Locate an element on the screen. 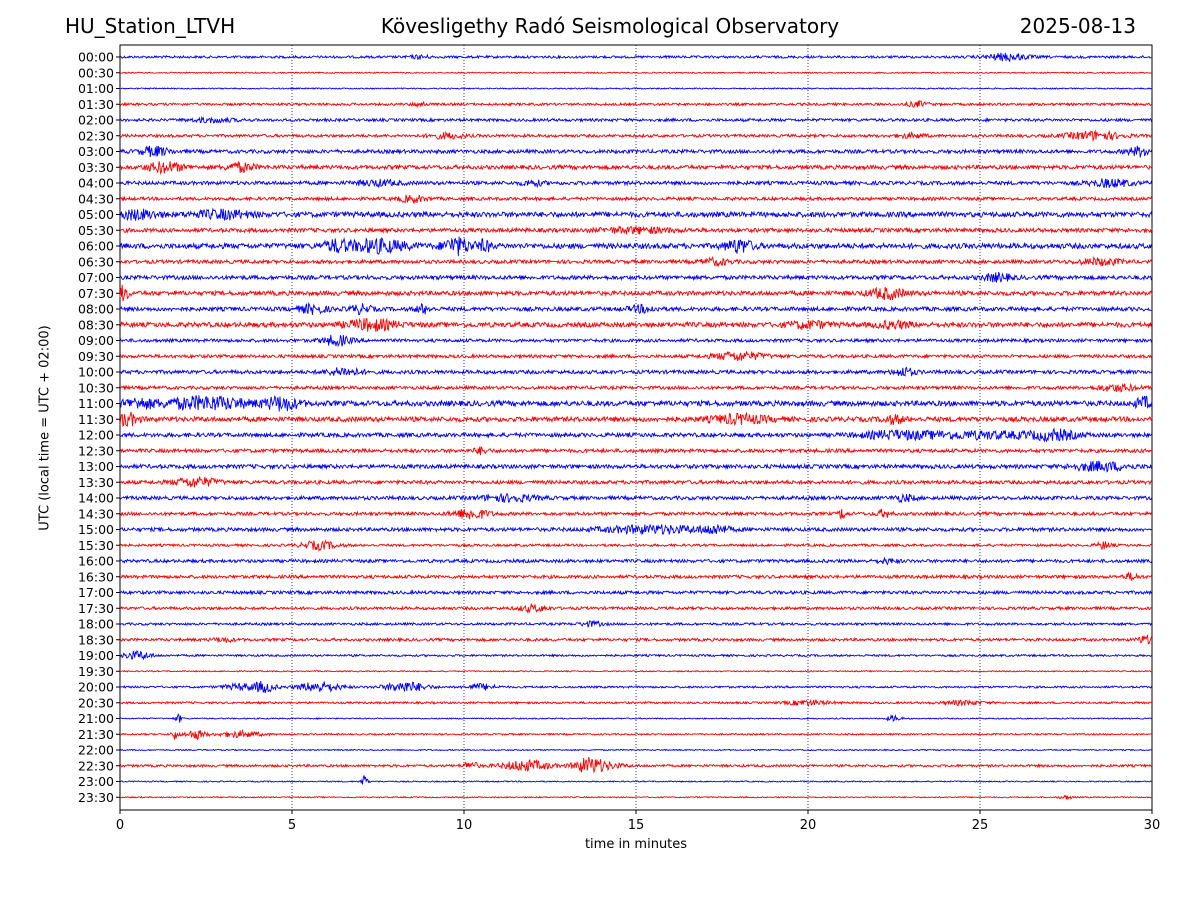 The width and height of the screenshot is (1200, 900). y-tick-label-0700: 07:00 is located at coordinates (96, 277).